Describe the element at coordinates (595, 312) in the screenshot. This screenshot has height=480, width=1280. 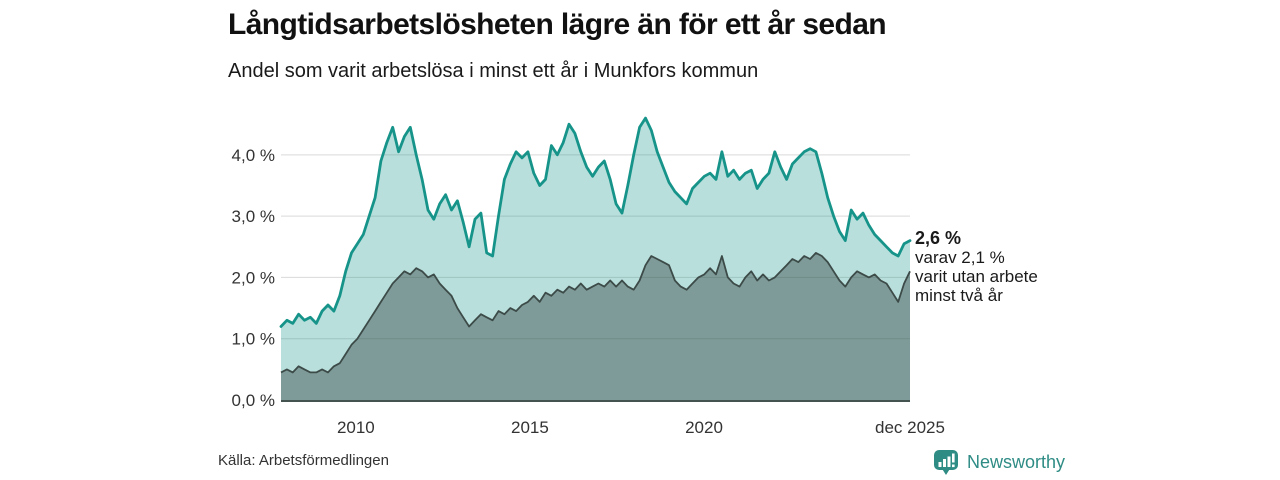
I see `line-two-years` at that location.